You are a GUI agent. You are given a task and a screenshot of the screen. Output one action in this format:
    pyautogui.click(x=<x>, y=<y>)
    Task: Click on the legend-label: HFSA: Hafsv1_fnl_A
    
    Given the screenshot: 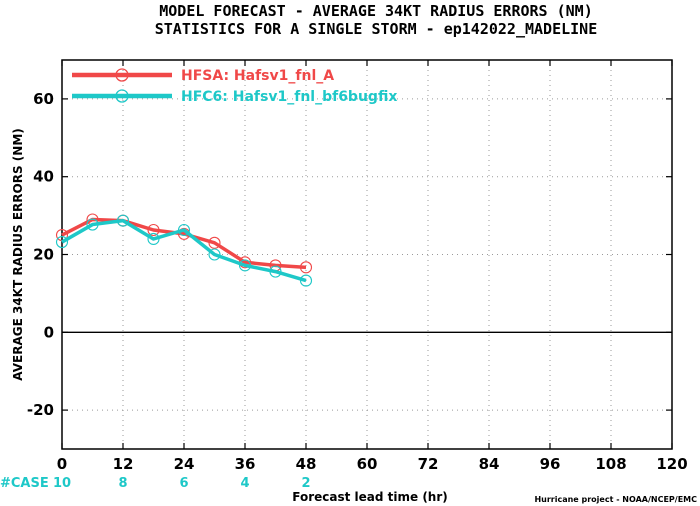 What is the action you would take?
    pyautogui.click(x=257, y=76)
    